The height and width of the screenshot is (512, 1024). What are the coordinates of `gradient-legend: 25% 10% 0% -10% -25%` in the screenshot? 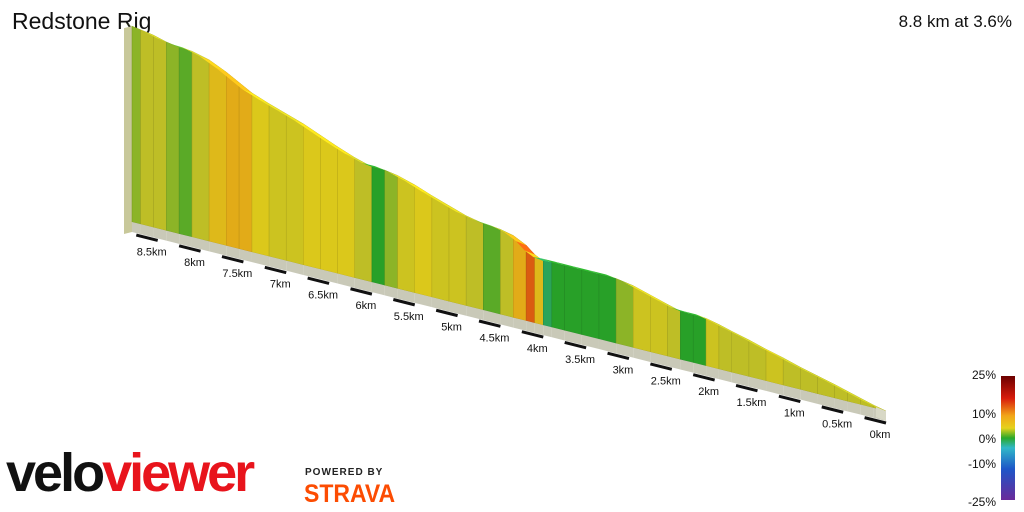 It's located at (991, 438).